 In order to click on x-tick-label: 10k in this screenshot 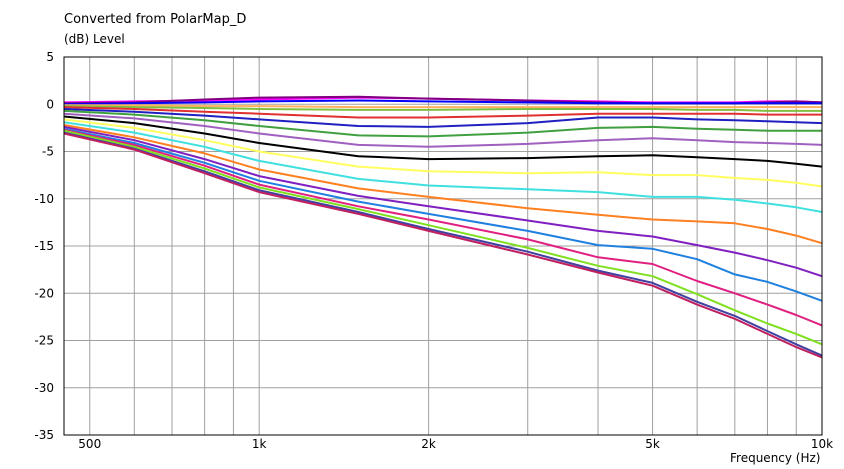, I will do `click(822, 444)`.